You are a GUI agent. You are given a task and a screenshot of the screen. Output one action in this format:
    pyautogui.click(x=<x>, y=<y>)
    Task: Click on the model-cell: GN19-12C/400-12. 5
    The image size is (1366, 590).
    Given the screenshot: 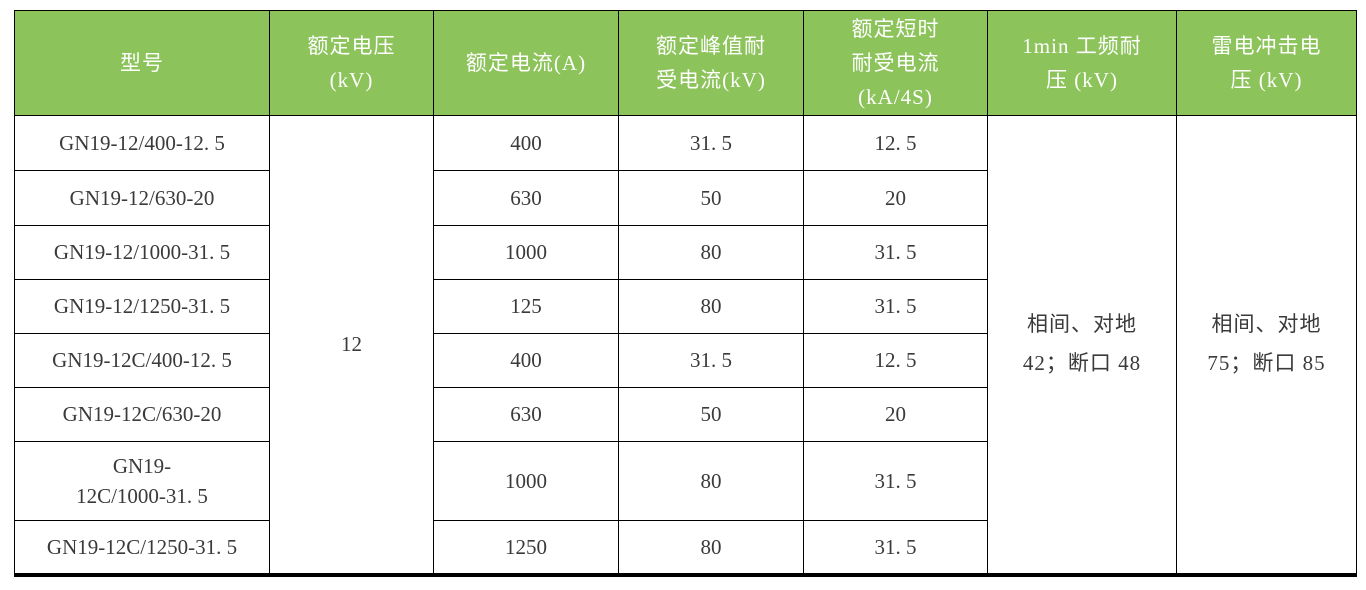 What is the action you would take?
    pyautogui.click(x=142, y=360)
    